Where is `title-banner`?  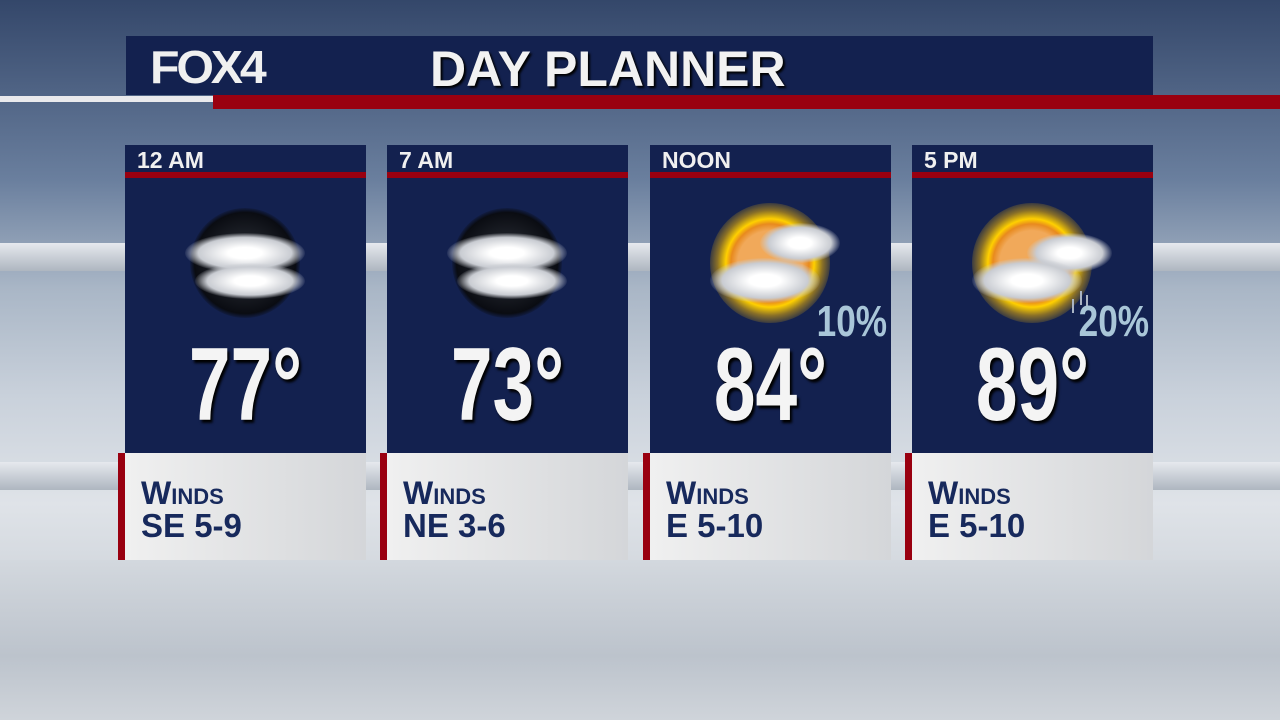
title-banner is located at coordinates (639, 65).